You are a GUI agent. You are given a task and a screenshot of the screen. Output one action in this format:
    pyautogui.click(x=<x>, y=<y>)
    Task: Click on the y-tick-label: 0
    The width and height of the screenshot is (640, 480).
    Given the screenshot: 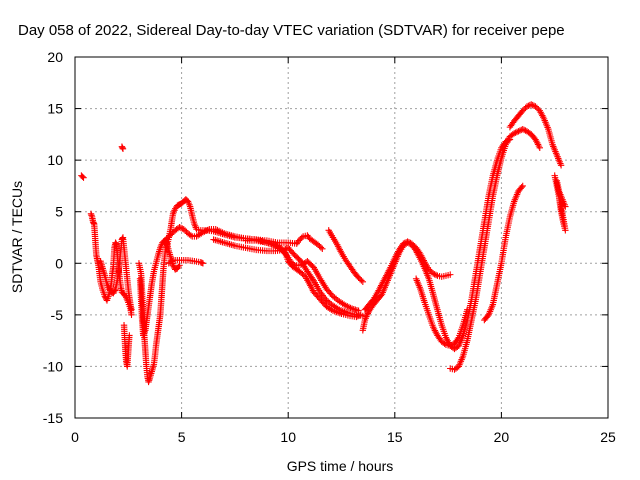 What is the action you would take?
    pyautogui.click(x=59, y=263)
    